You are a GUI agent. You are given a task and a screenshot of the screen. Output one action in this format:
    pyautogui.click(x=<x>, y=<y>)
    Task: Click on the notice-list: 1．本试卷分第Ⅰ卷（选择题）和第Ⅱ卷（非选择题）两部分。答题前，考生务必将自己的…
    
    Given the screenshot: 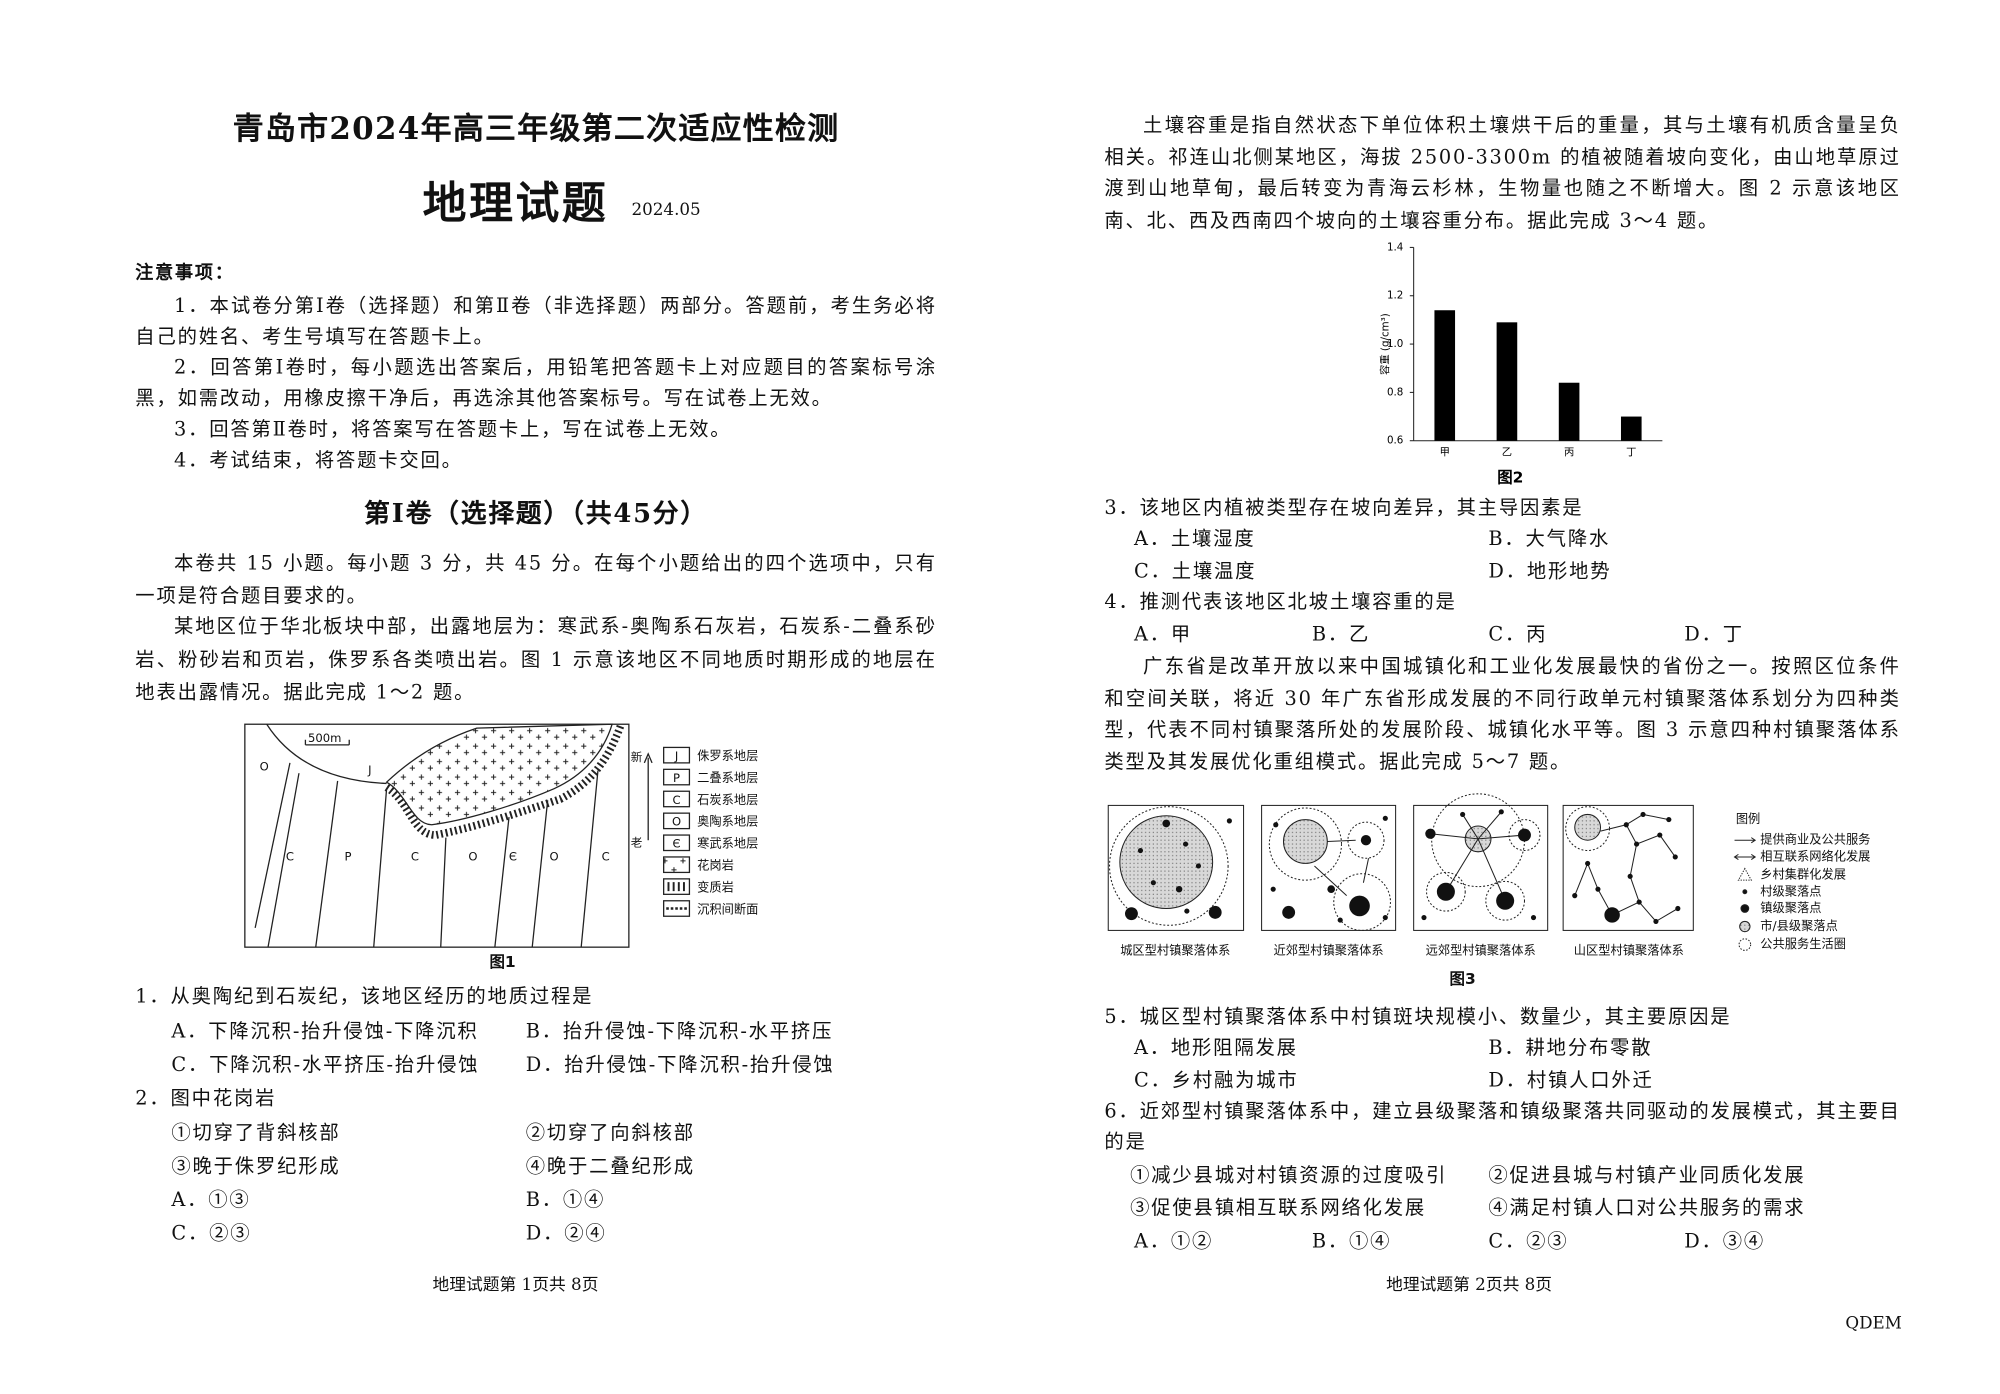 What is the action you would take?
    pyautogui.click(x=536, y=383)
    